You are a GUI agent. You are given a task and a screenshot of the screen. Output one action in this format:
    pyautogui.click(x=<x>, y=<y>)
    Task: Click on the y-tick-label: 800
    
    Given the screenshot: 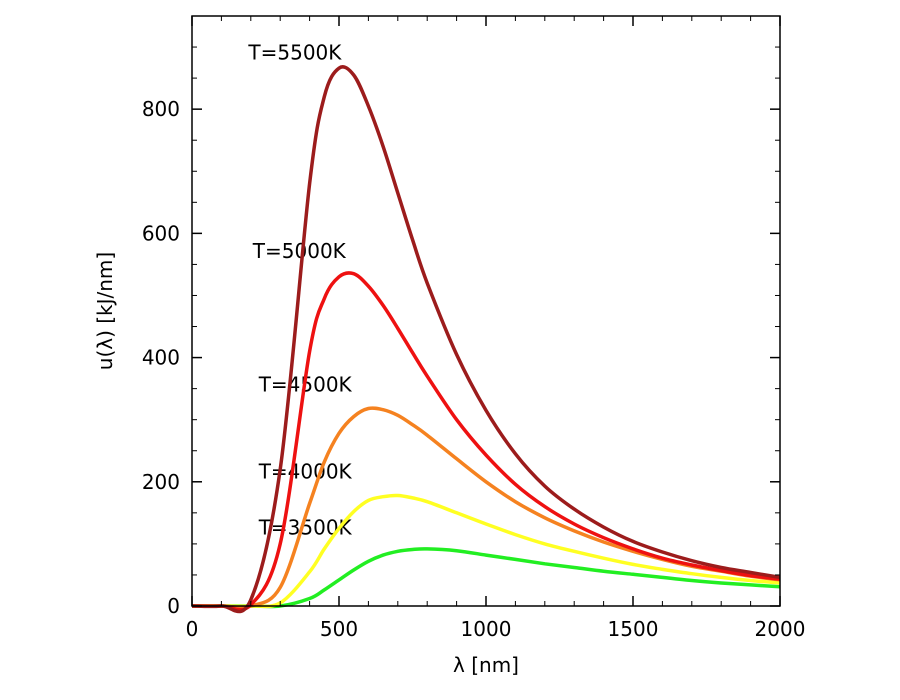 What is the action you would take?
    pyautogui.click(x=161, y=109)
    